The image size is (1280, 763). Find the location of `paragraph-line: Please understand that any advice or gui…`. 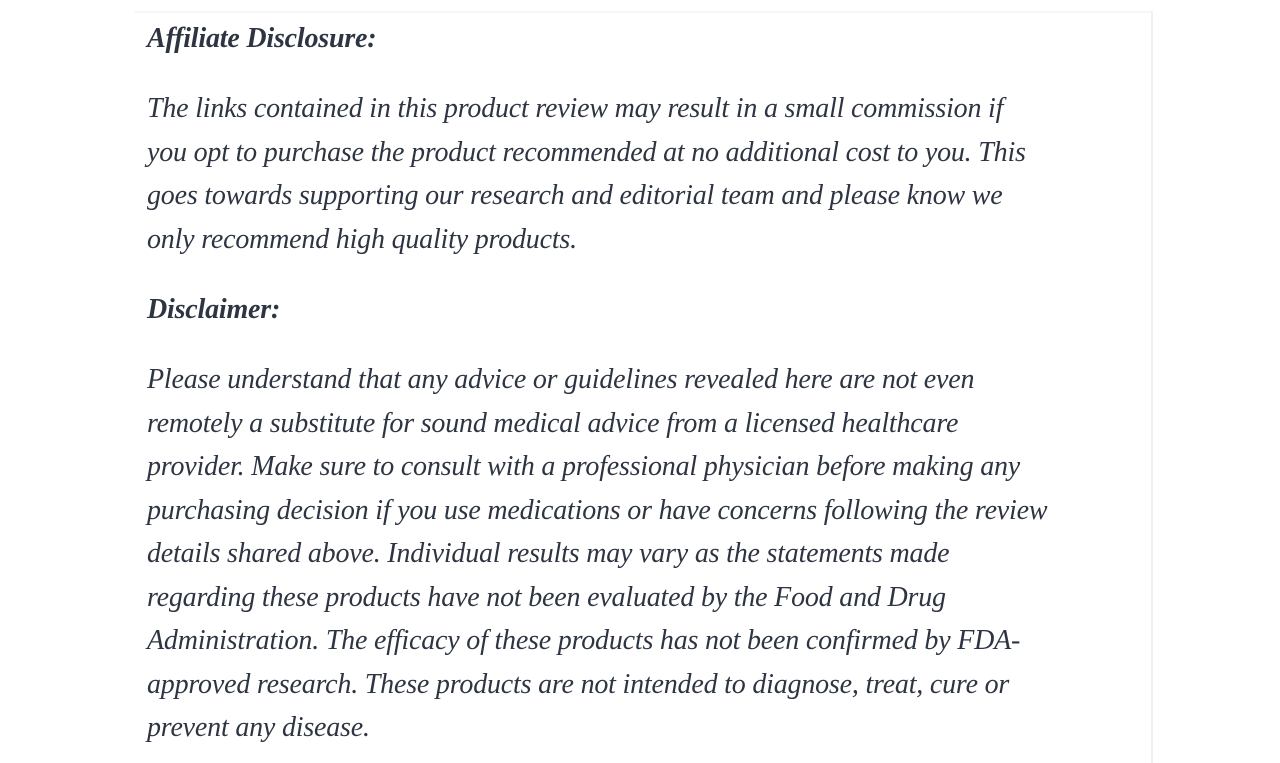

paragraph-line: Please understand that any advice or gui… is located at coordinates (561, 379).